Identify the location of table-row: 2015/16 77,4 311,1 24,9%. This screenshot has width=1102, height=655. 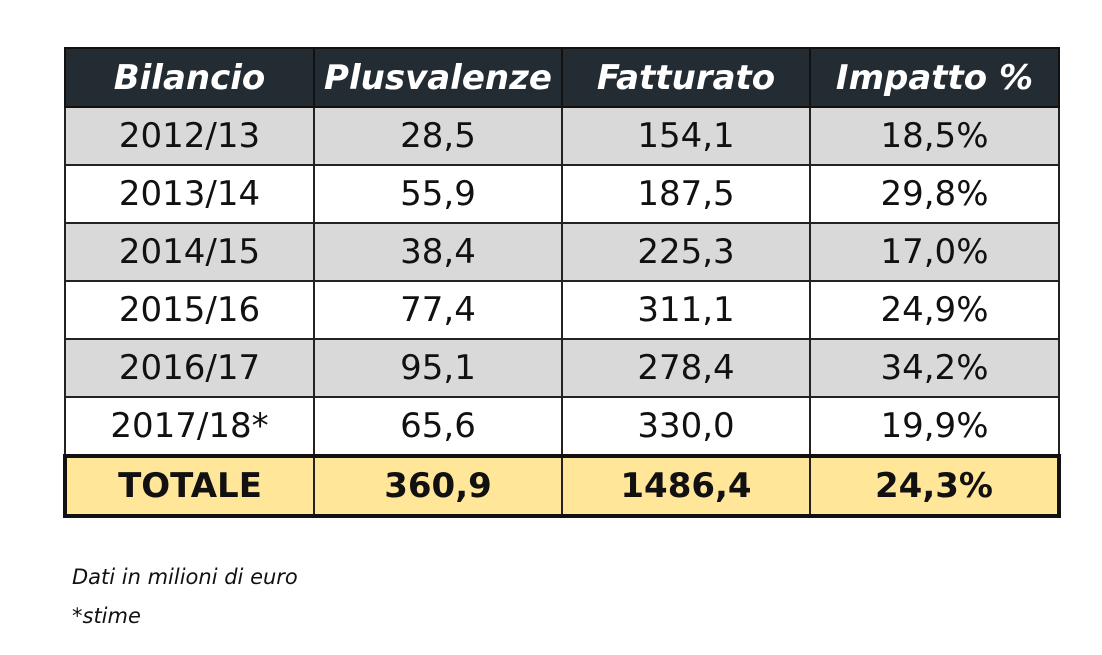
(562, 310).